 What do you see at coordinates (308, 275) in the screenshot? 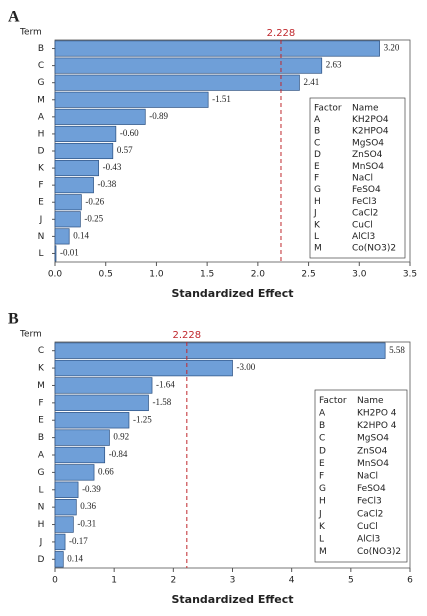
I see `x-tick-label: 2.5` at bounding box center [308, 275].